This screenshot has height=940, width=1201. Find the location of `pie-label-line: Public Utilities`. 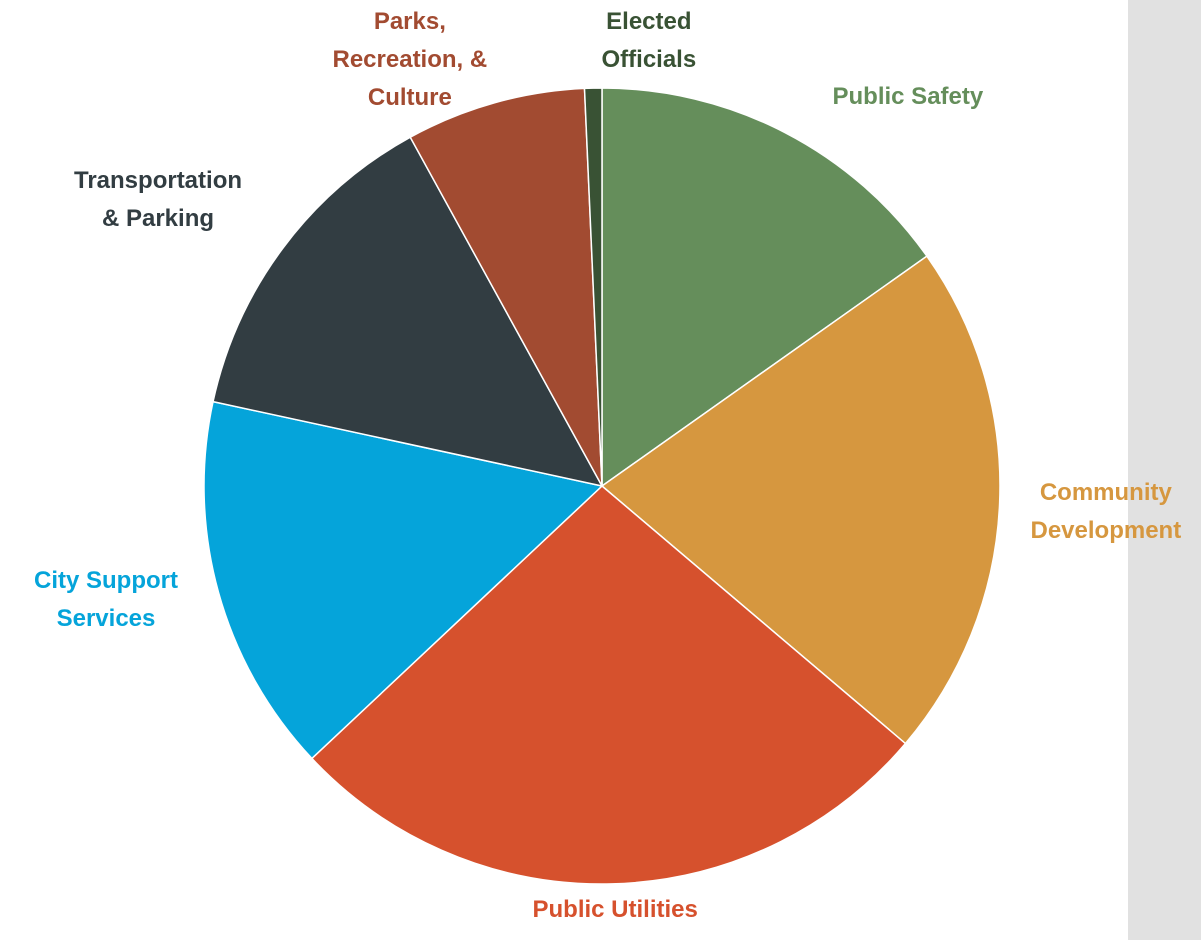

pie-label-line: Public Utilities is located at coordinates (615, 910).